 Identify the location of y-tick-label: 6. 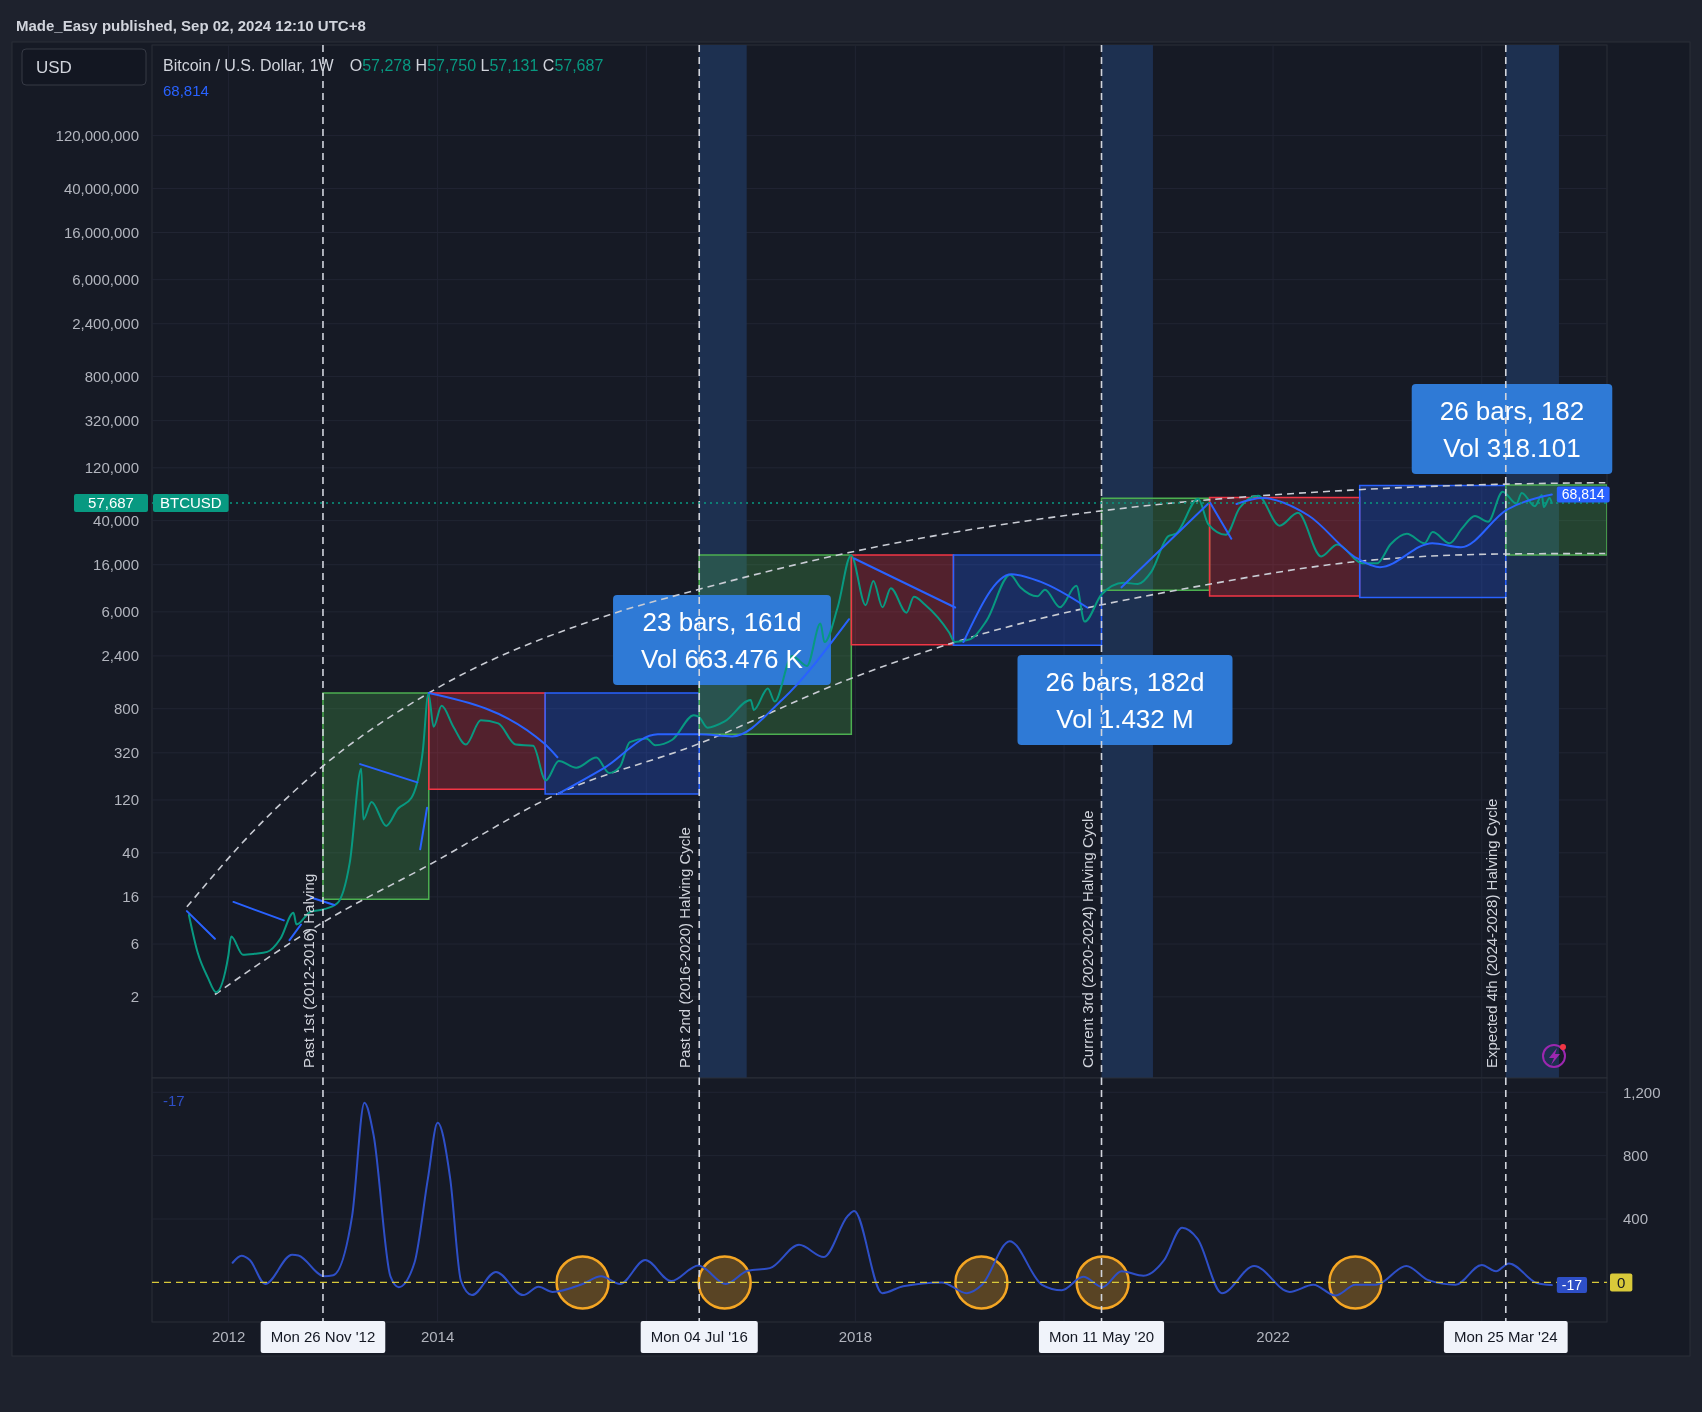
(134, 944).